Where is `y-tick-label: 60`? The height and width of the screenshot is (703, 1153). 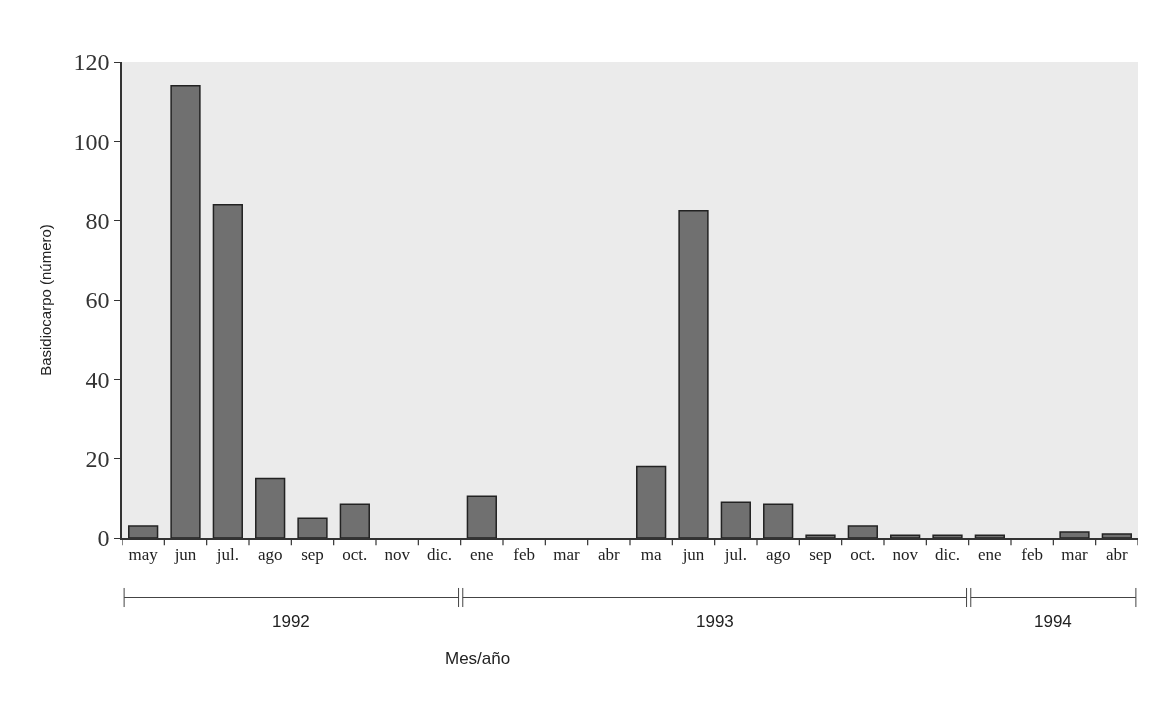 y-tick-label: 60 is located at coordinates (97, 300).